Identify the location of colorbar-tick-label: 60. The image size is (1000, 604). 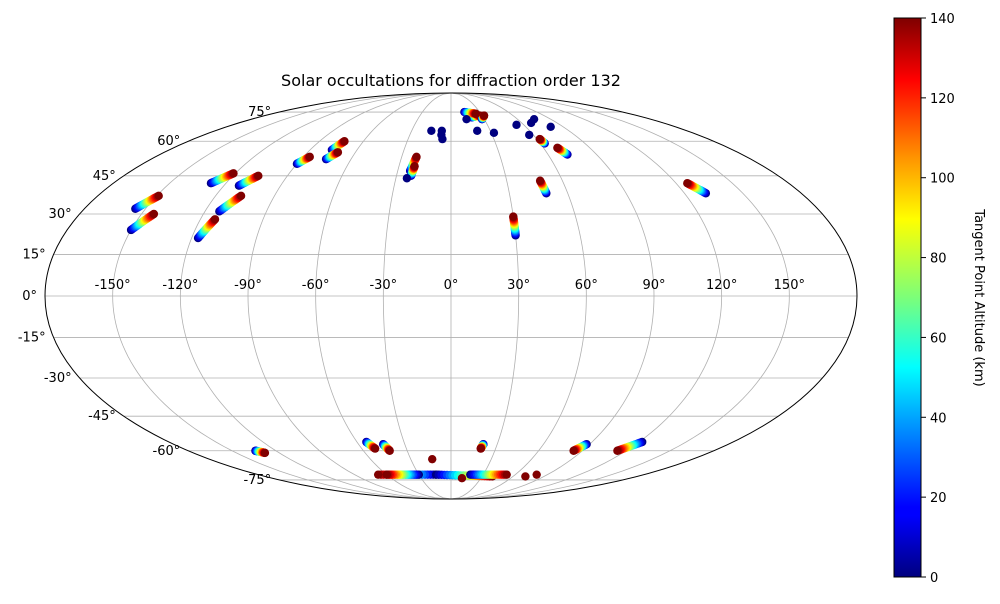
(938, 338).